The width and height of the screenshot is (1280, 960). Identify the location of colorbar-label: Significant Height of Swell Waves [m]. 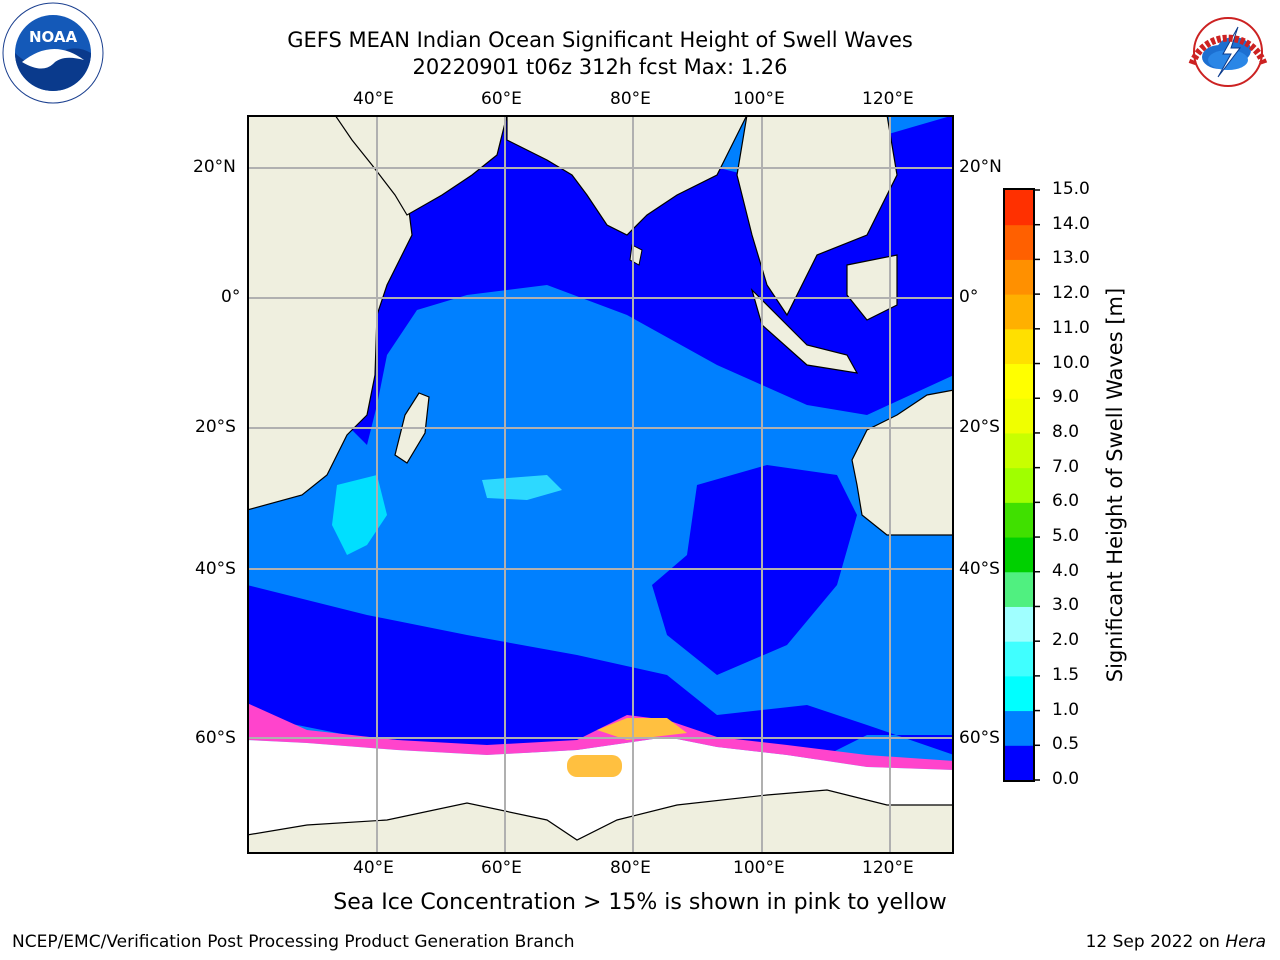
(1115, 485).